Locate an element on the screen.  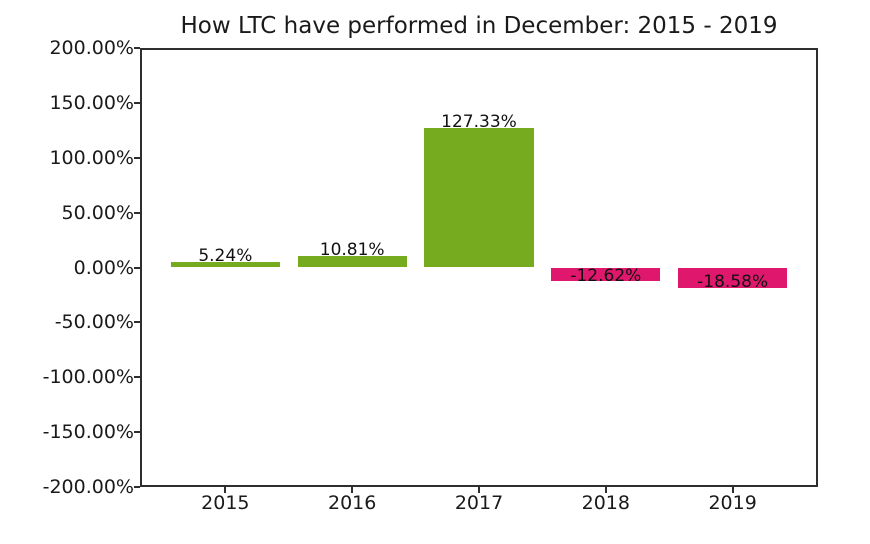
y-tick-label: -150.00% is located at coordinates (88, 432).